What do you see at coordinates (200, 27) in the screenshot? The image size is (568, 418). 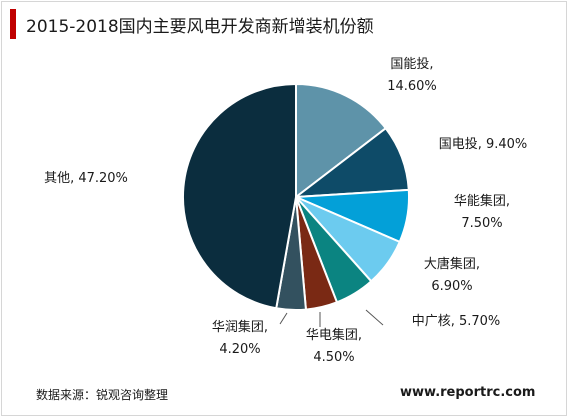 I see `chart-title: 2015-2018国内主要风电开发商新增装机份额` at bounding box center [200, 27].